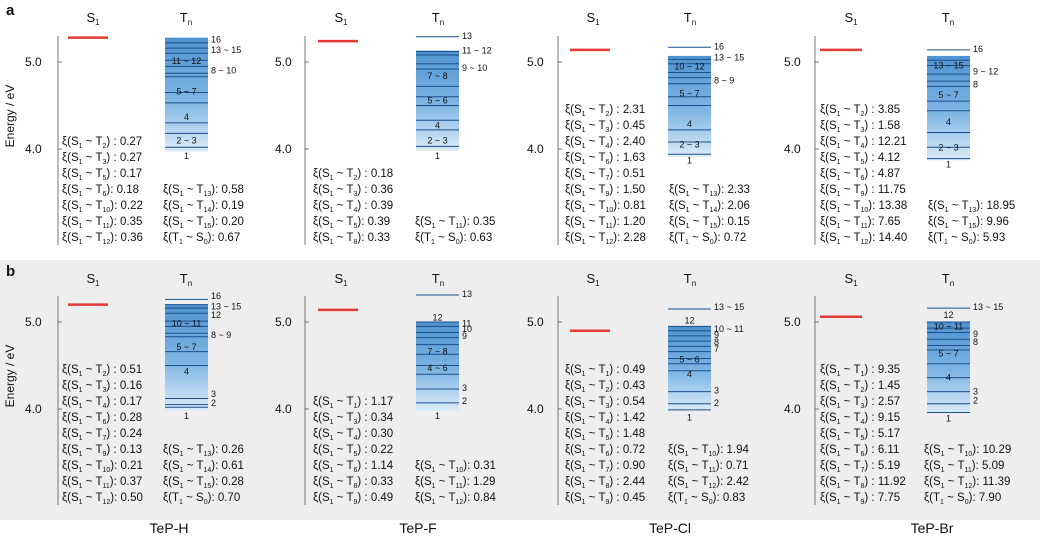  What do you see at coordinates (733, 206) in the screenshot?
I see `coupling-text: ): 2.06` at bounding box center [733, 206].